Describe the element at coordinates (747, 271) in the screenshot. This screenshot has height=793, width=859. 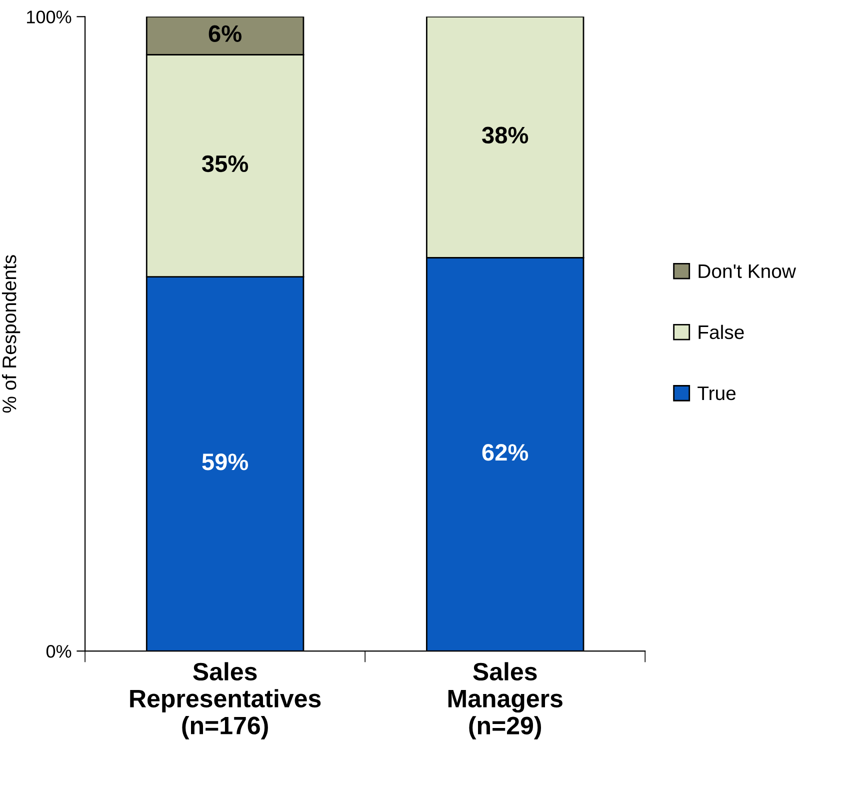
I see `legend-label: Don't Know` at that location.